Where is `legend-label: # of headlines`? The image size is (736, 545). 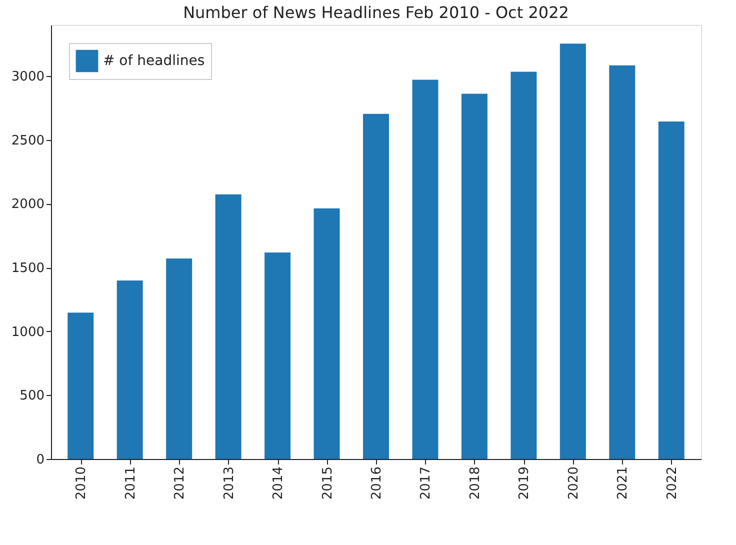
legend-label: # of headlines is located at coordinates (154, 61).